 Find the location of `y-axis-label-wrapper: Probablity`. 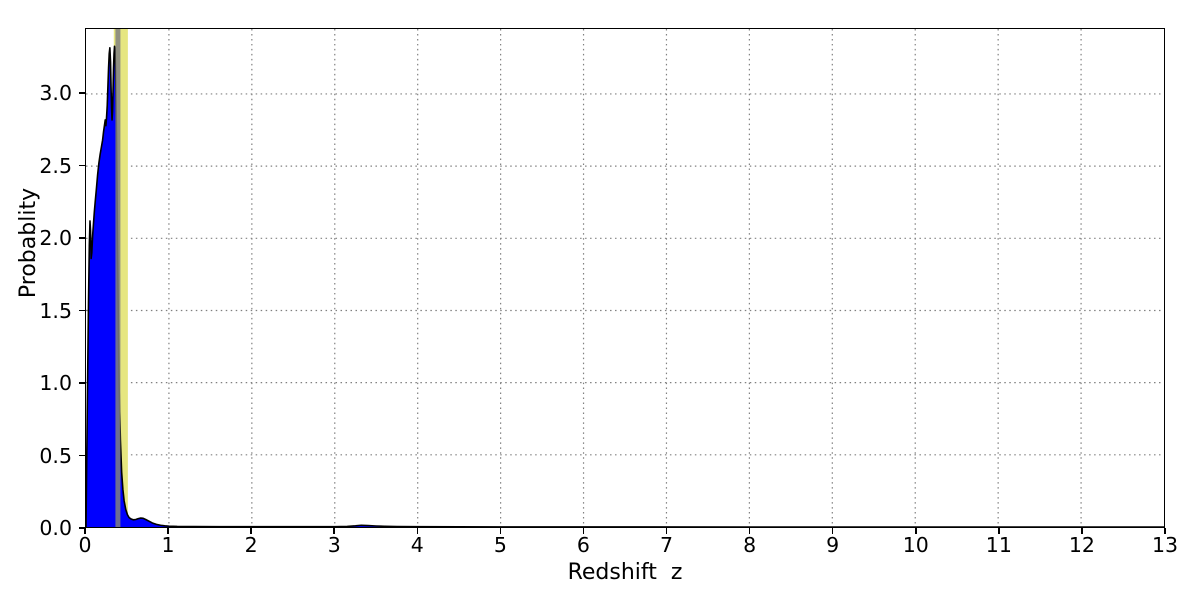

y-axis-label-wrapper: Probablity is located at coordinates (31, 243).